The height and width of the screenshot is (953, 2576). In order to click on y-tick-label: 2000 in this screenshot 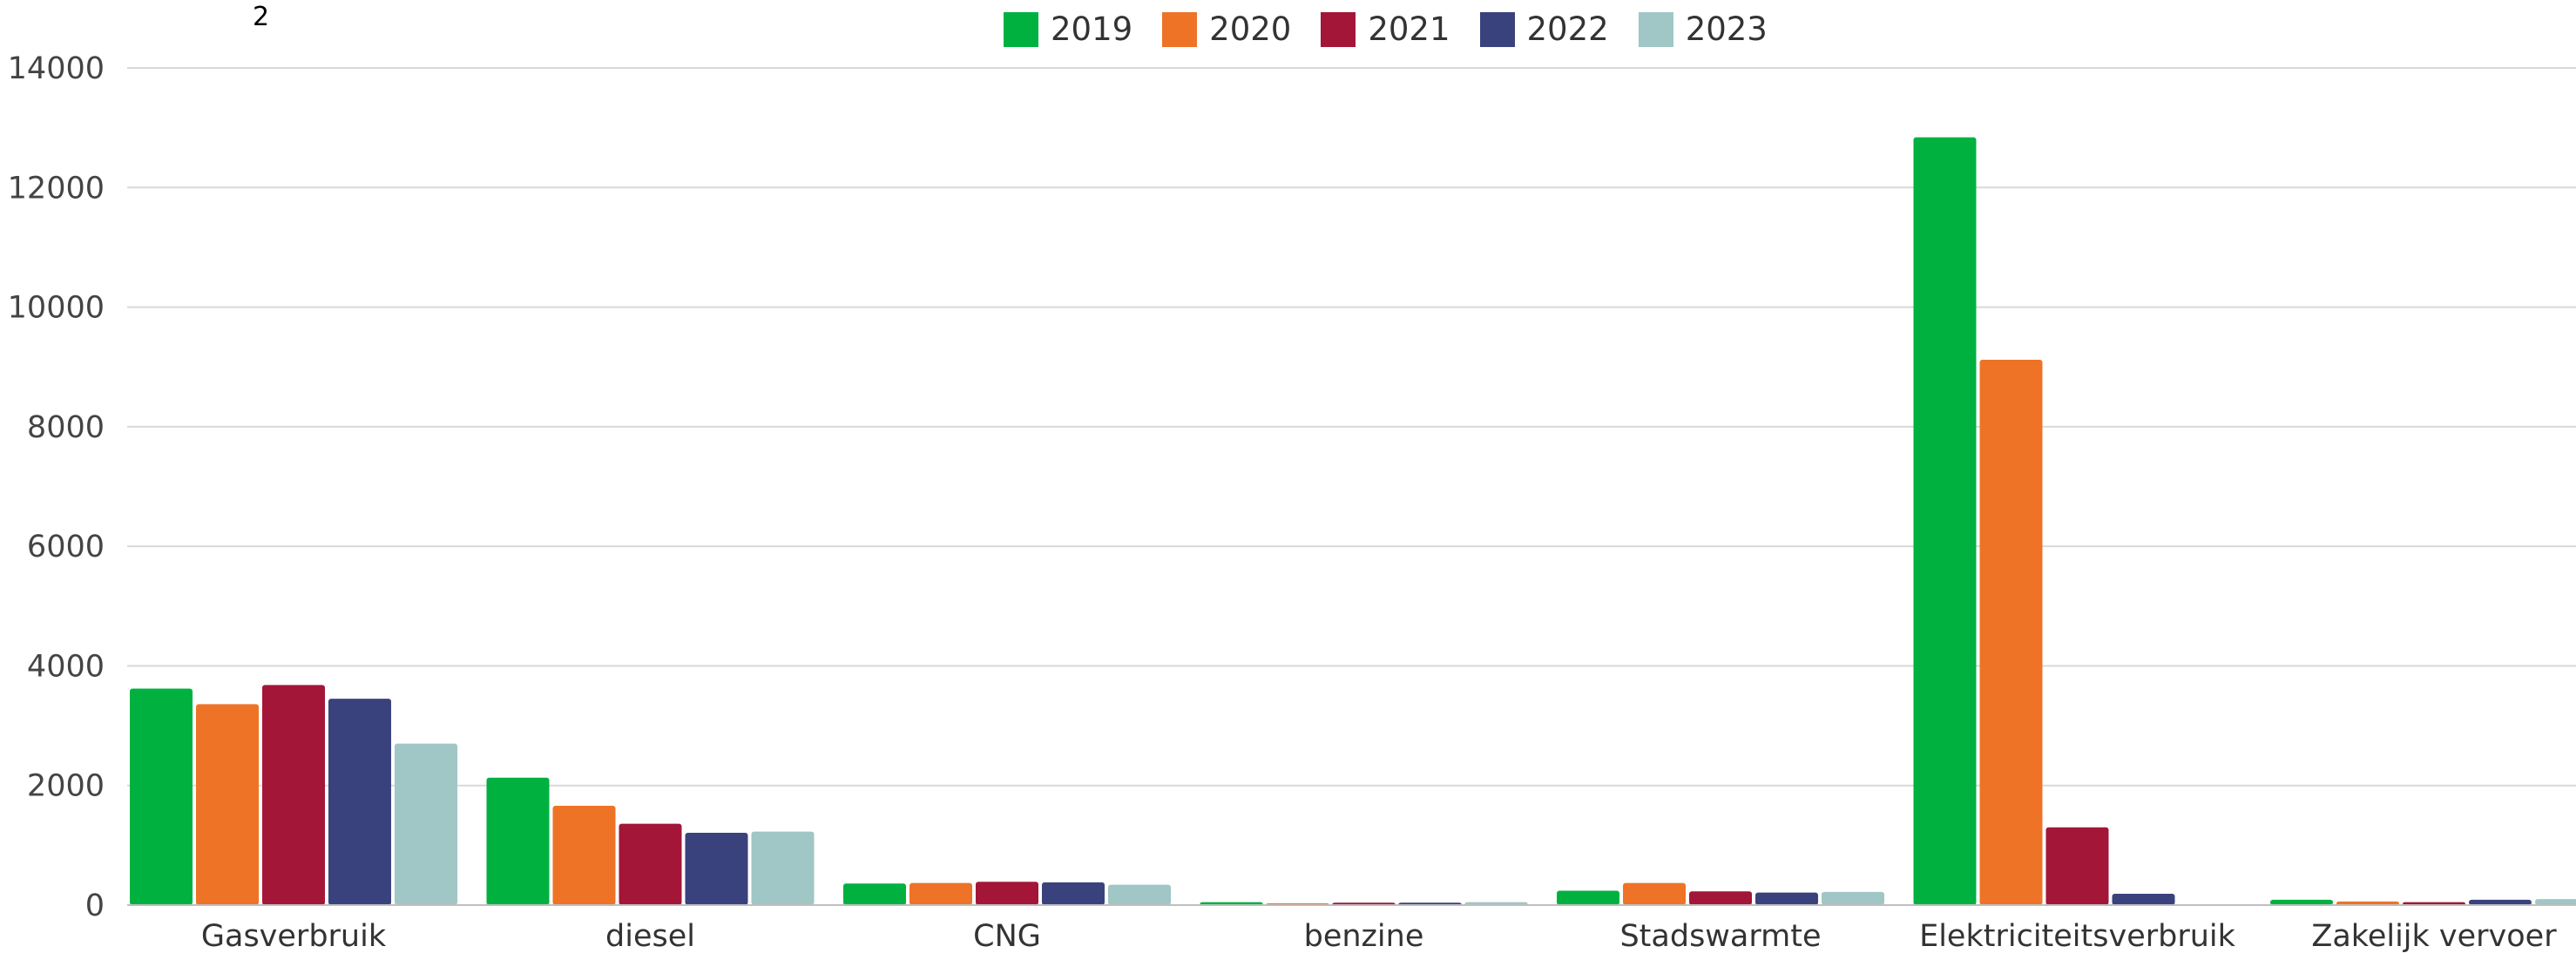, I will do `click(66, 786)`.